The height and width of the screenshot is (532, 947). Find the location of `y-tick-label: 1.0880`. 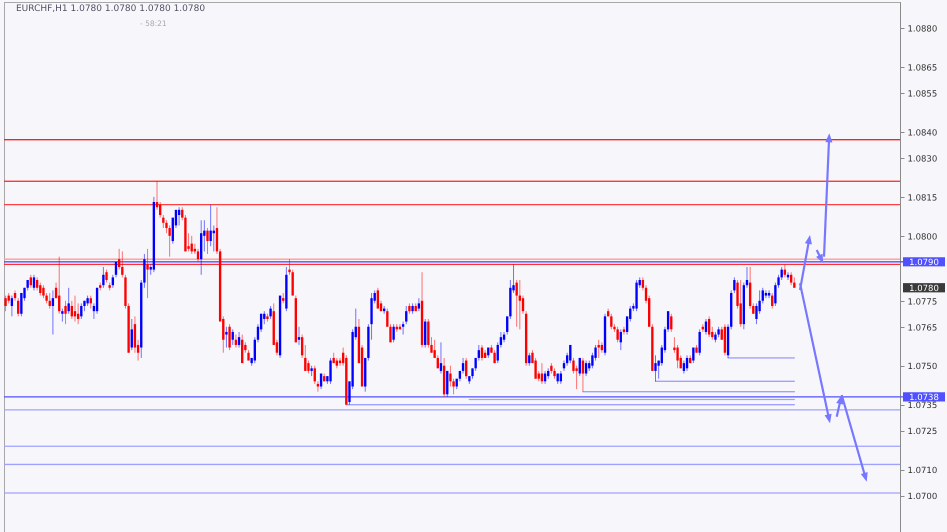

y-tick-label: 1.0880 is located at coordinates (923, 29).